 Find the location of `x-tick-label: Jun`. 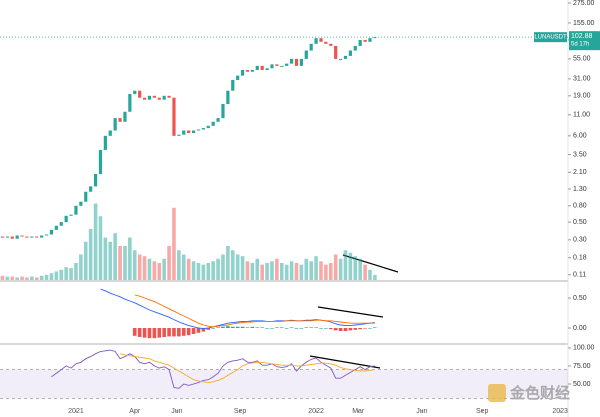

x-tick-label: Jun is located at coordinates (421, 411).